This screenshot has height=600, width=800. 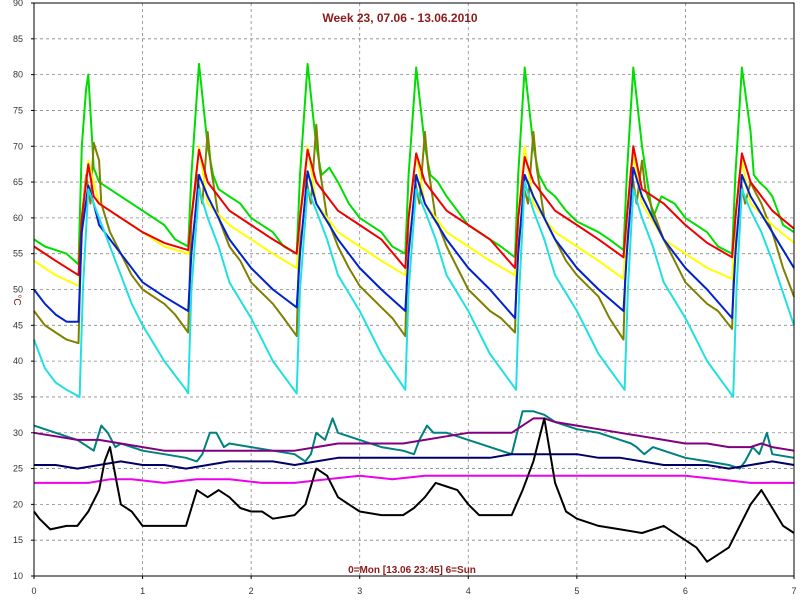 I want to click on x-tick-label: 1, so click(x=142, y=591).